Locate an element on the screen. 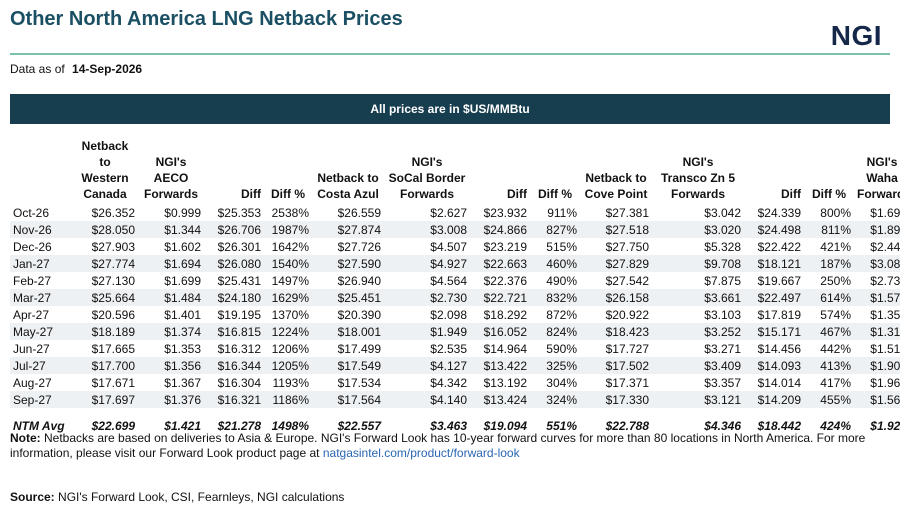 The width and height of the screenshot is (900, 515). price-cell: 413% is located at coordinates (829, 365).